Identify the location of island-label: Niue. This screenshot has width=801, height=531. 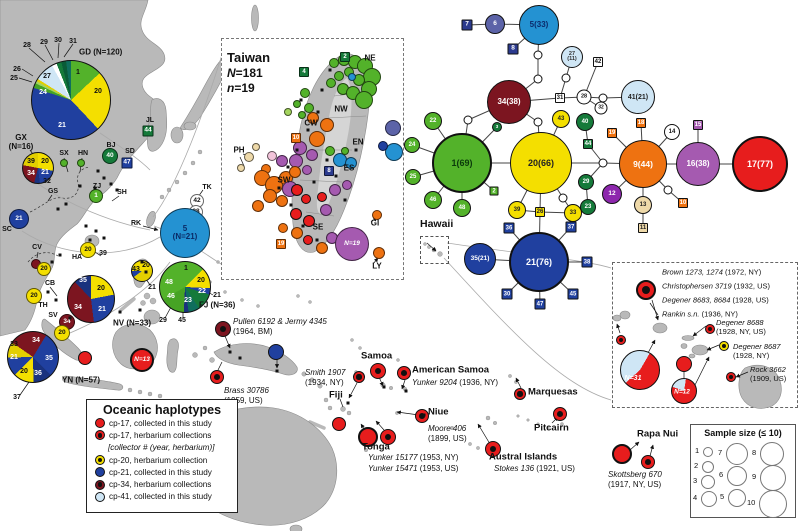
(438, 412).